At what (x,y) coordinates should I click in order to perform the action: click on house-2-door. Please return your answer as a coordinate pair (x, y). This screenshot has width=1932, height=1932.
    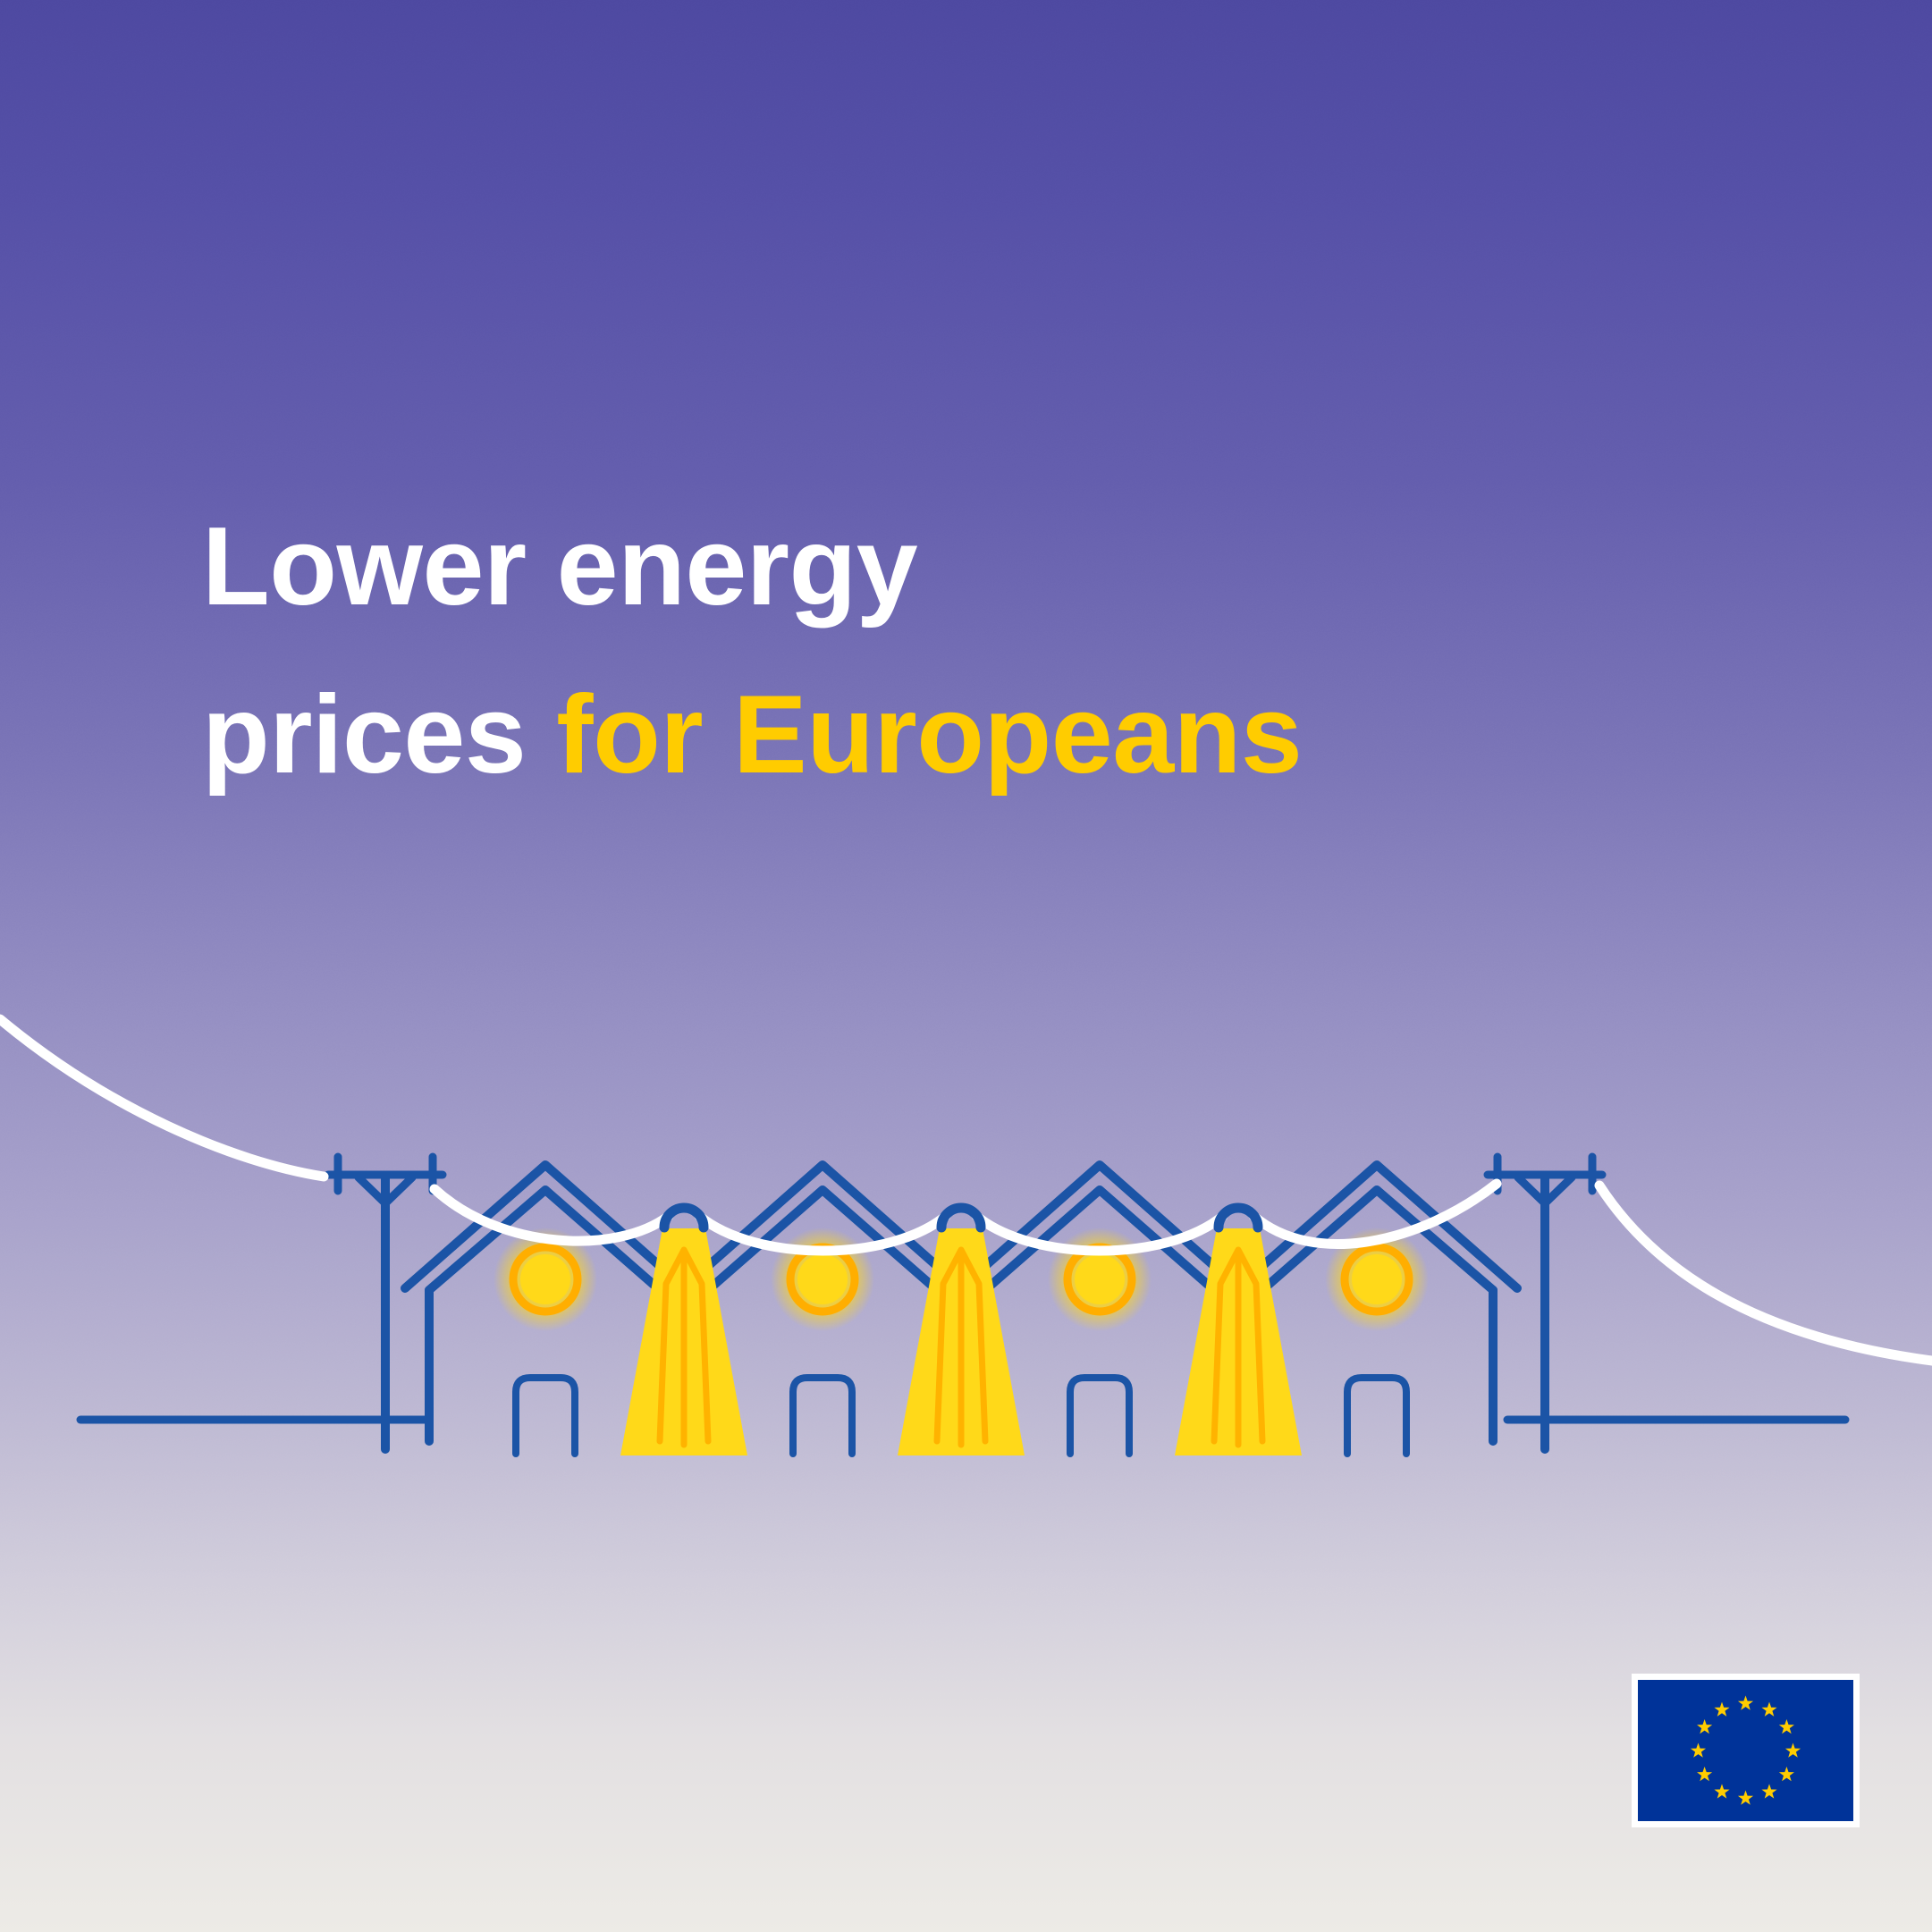
    Looking at the image, I should click on (822, 1415).